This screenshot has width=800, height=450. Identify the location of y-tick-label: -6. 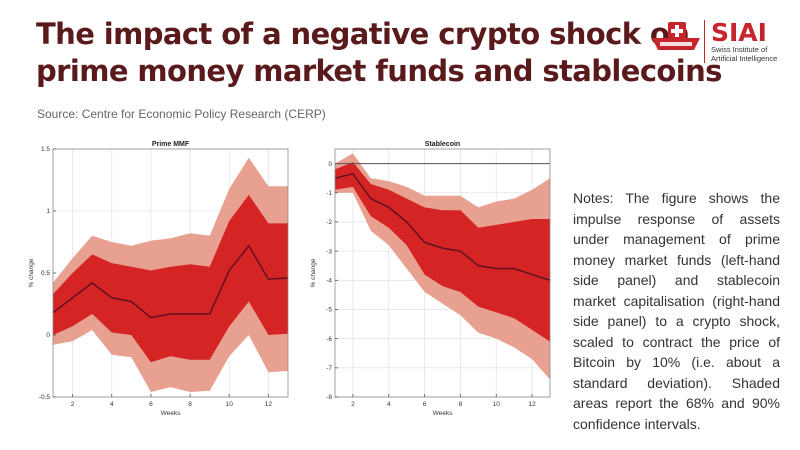
(329, 339).